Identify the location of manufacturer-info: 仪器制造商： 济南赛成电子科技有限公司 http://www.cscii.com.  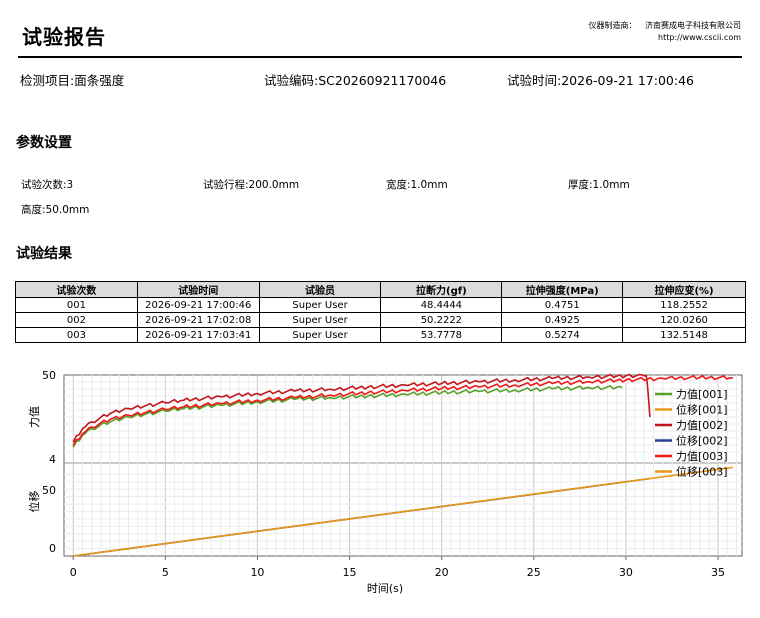
(664, 32).